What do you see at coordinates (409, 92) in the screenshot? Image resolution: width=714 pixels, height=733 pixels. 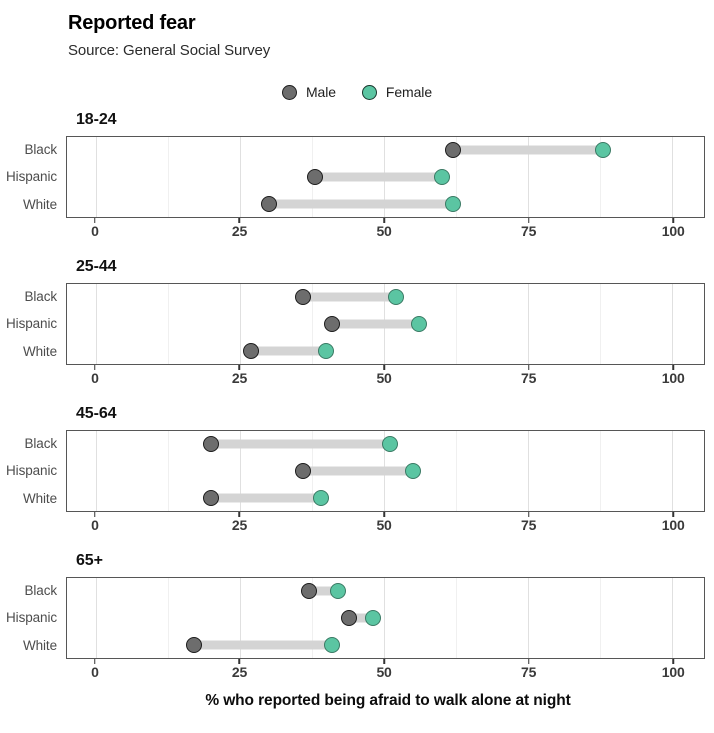 I see `legend-label-female: Female` at bounding box center [409, 92].